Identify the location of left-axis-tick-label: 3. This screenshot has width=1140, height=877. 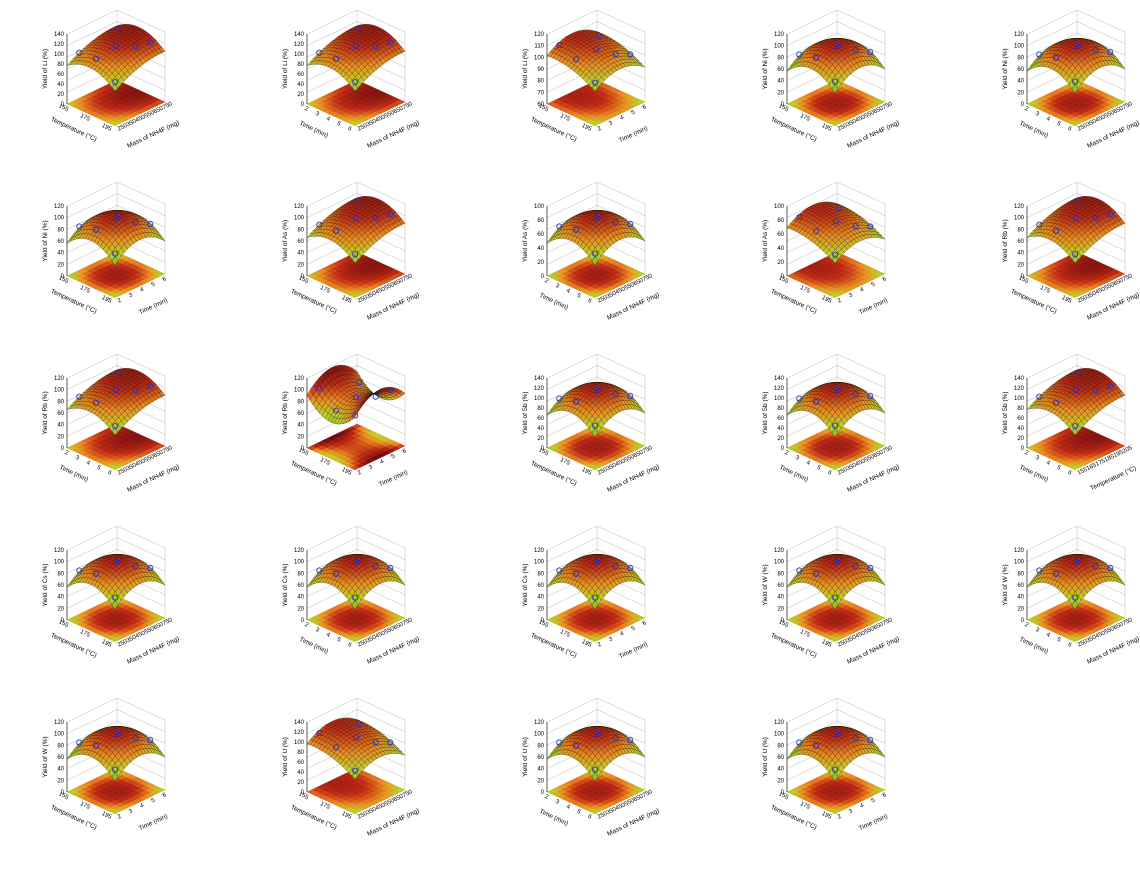
(77, 458).